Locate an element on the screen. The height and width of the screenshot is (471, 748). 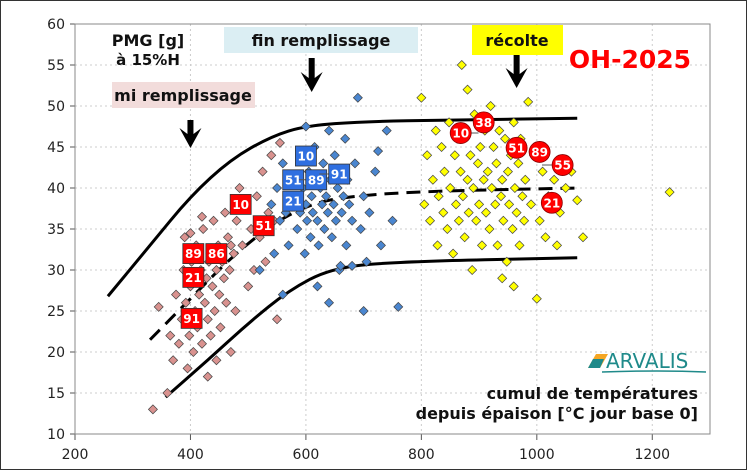
fin-remplissage-box is located at coordinates (321, 40).